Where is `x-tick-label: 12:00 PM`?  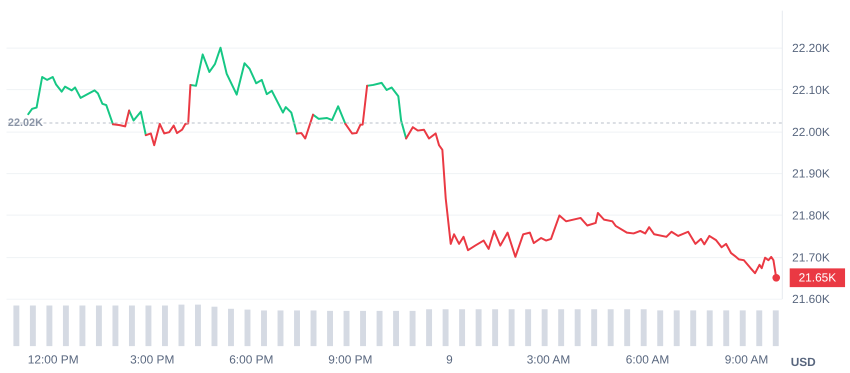
x-tick-label: 12:00 PM is located at coordinates (53, 359).